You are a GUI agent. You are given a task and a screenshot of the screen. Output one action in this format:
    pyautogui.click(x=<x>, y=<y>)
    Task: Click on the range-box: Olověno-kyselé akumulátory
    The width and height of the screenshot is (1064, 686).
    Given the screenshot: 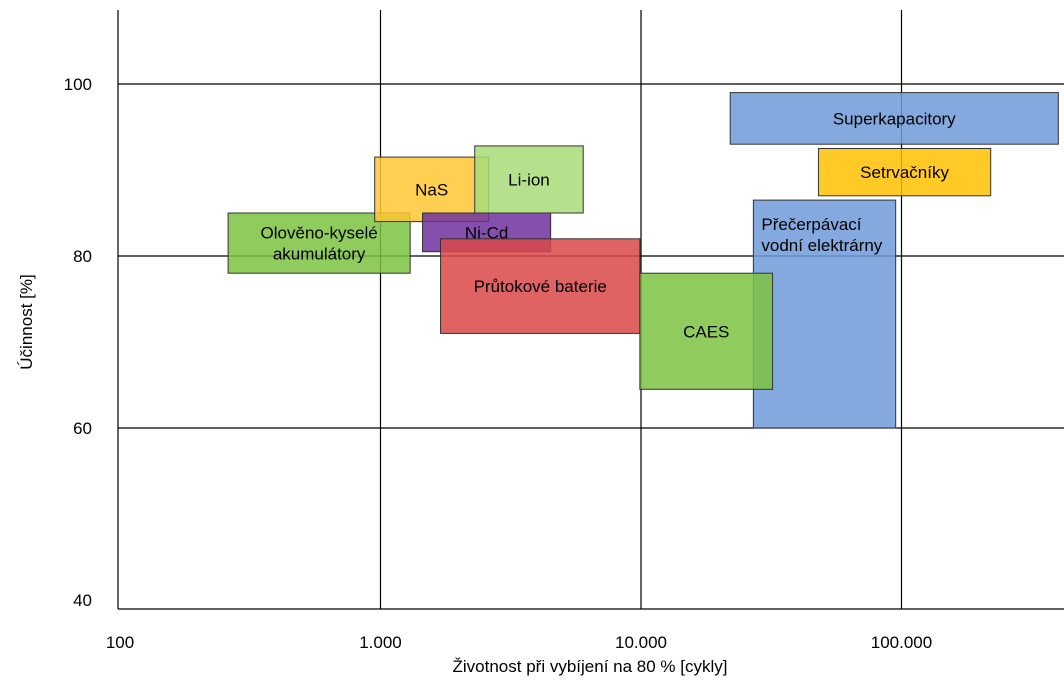 What is the action you would take?
    pyautogui.click(x=319, y=243)
    